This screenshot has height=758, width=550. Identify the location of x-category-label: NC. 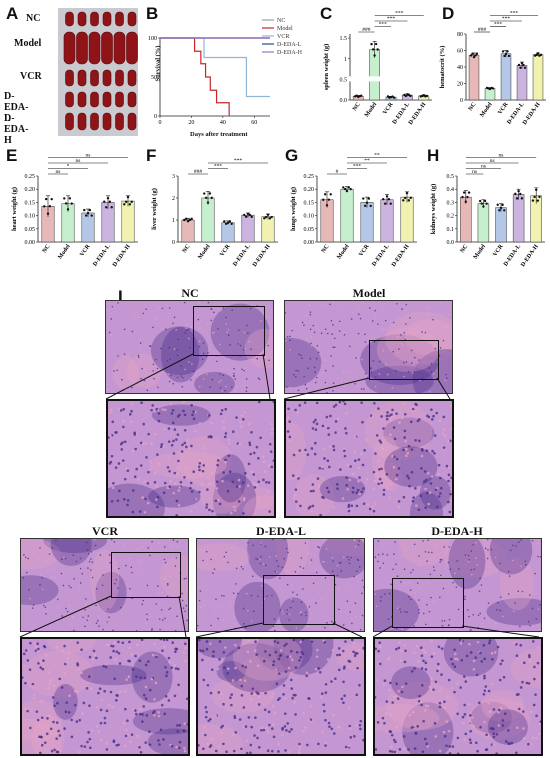
(357, 107).